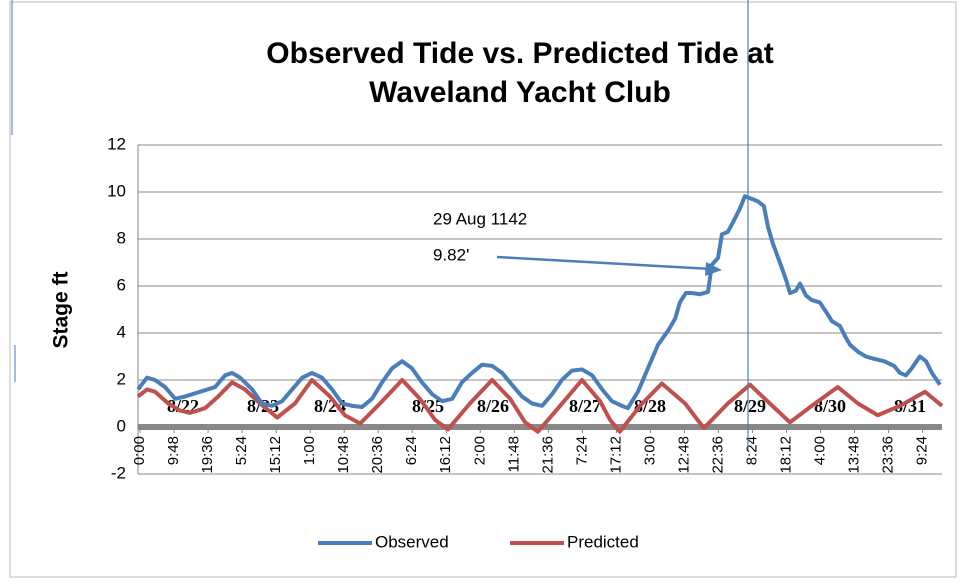  Describe the element at coordinates (121, 284) in the screenshot. I see `y-tick-label: 6` at that location.